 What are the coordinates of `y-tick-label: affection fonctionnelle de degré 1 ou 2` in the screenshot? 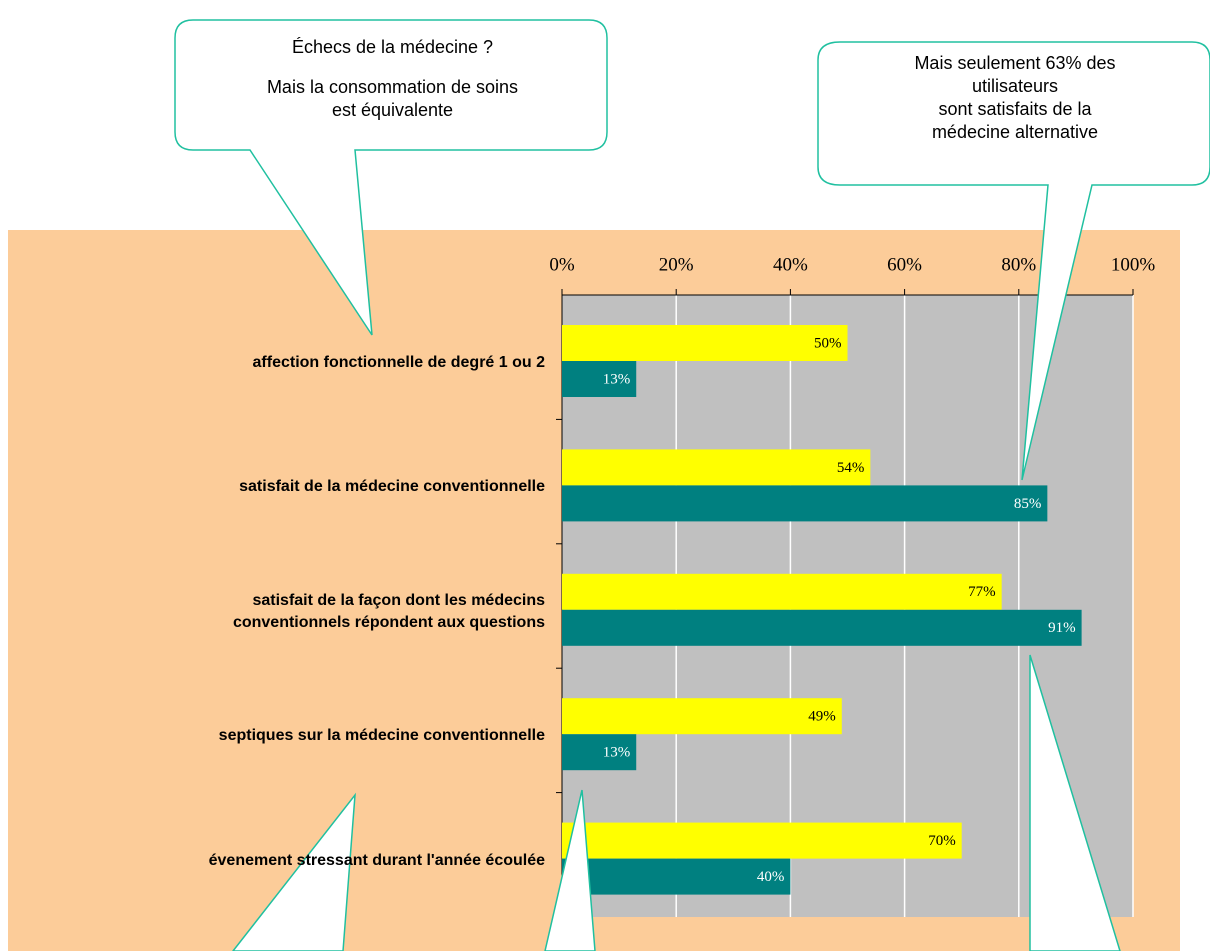 It's located at (398, 362).